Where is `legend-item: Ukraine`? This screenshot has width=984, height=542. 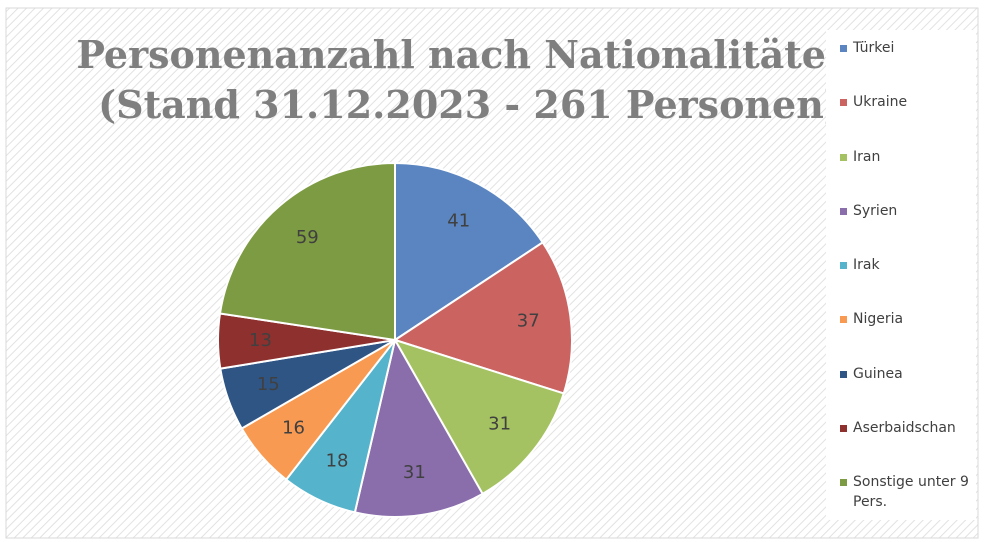 legend-item: Ukraine is located at coordinates (901, 102).